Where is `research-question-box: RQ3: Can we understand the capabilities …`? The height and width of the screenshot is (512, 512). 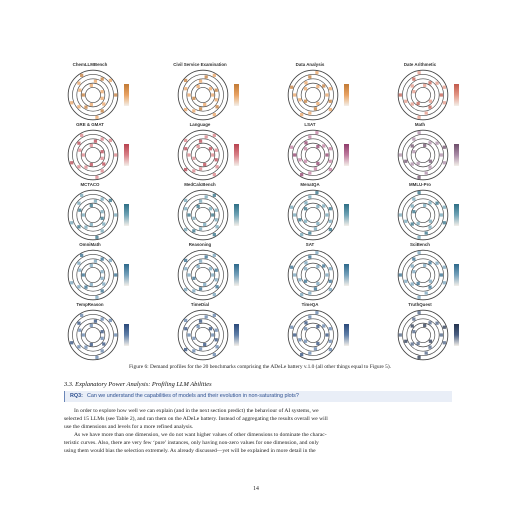 research-question-box: RQ3: Can we understand the capabilities … is located at coordinates (258, 396).